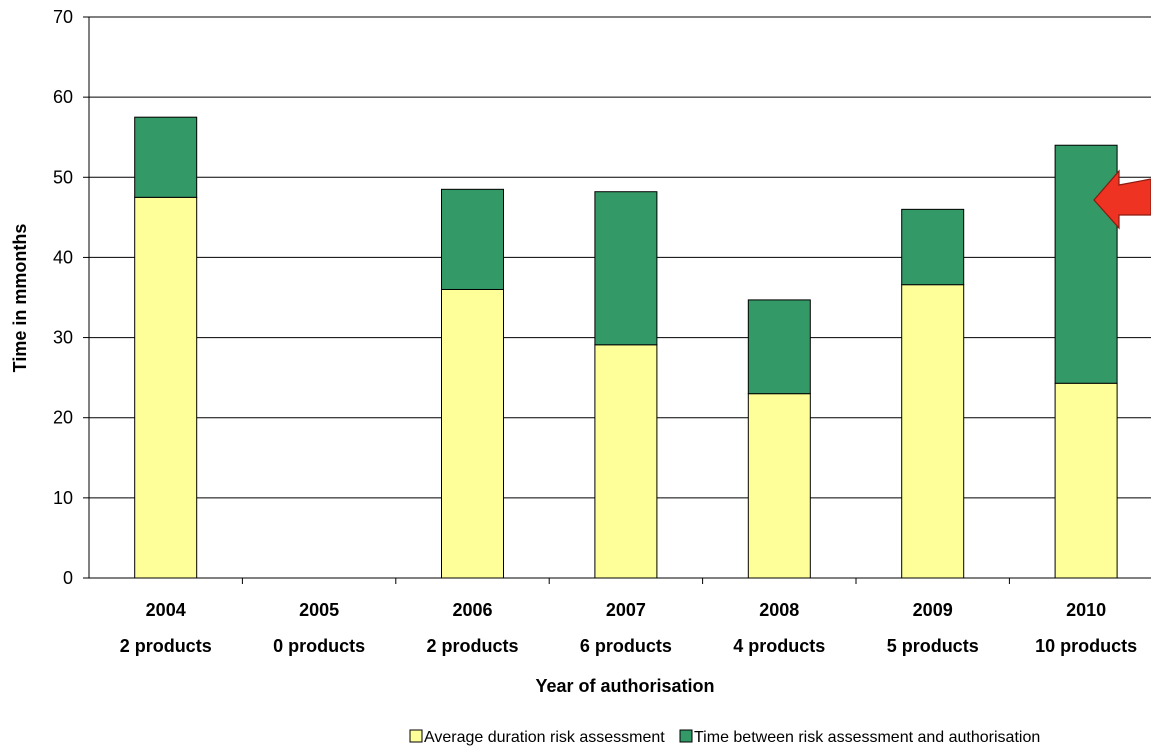 Image resolution: width=1151 pixels, height=747 pixels. I want to click on x-tick-label-products: 0 products, so click(319, 646).